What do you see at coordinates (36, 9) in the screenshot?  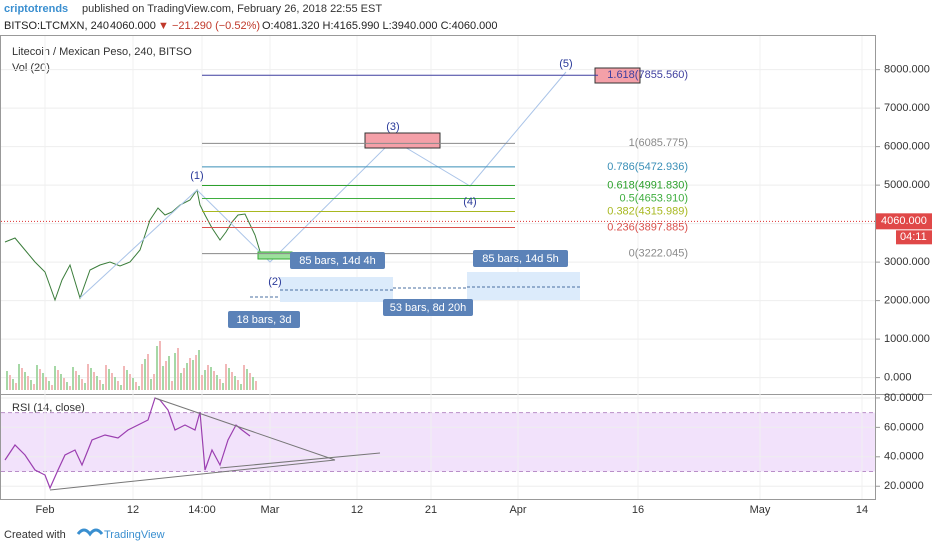 I see `author: criptotrends` at bounding box center [36, 9].